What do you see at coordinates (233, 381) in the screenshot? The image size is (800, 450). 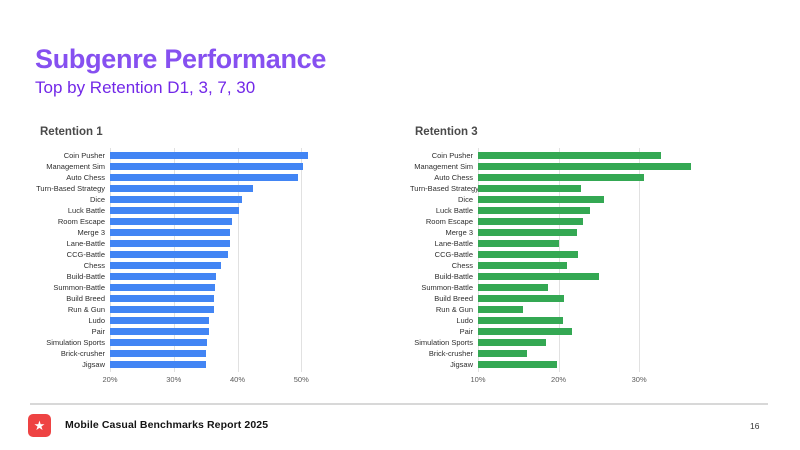 I see `x-axis-ticks: 20% 30% 40% 50%` at bounding box center [233, 381].